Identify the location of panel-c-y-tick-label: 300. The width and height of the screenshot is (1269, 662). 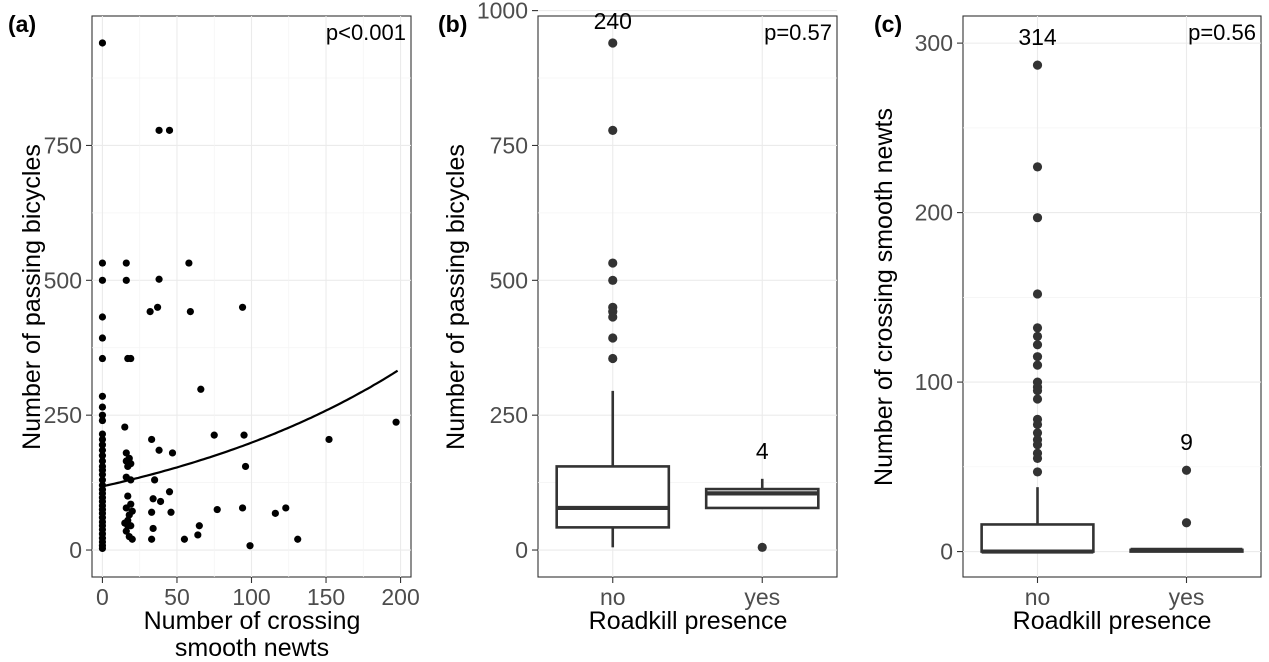
(934, 43).